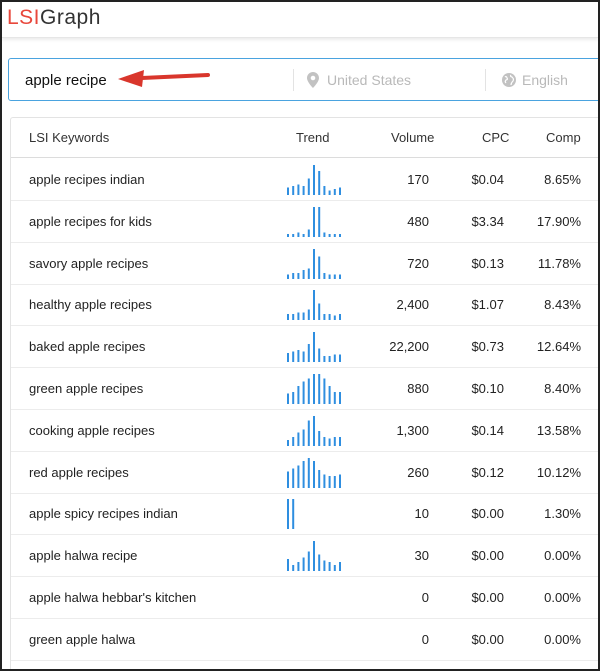 This screenshot has width=600, height=671. I want to click on volume-cell: 0, so click(425, 597).